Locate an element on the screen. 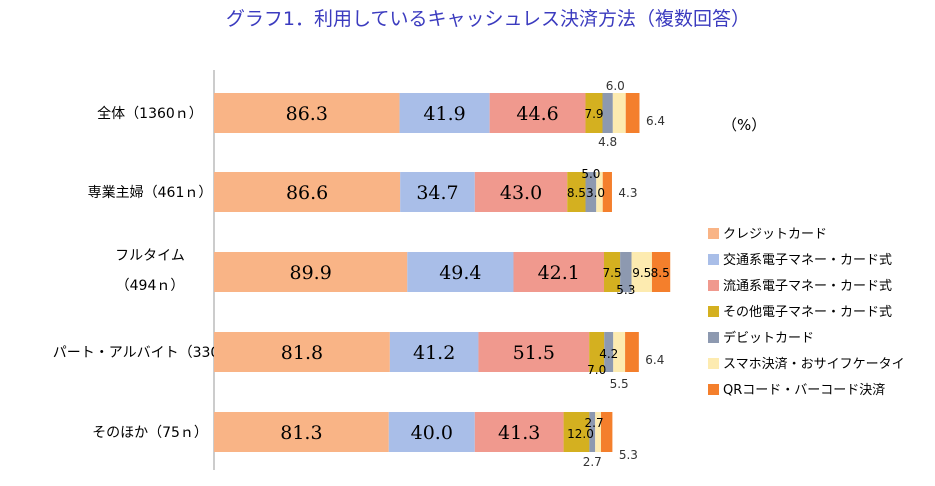 Image resolution: width=935 pixels, height=486 pixels. data-label: 41.3 is located at coordinates (519, 433).